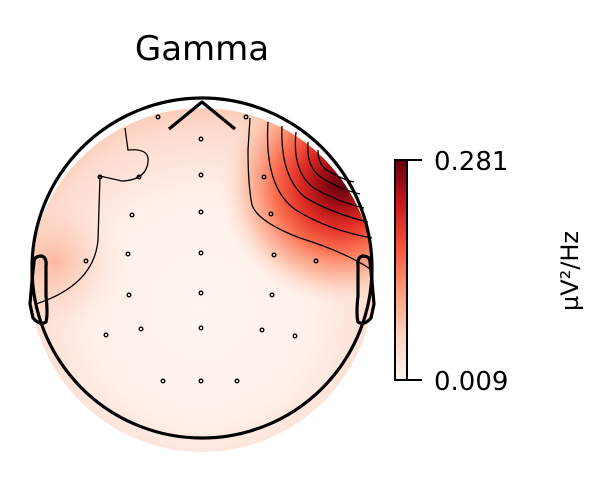 This screenshot has height=484, width=608. Describe the element at coordinates (471, 382) in the screenshot. I see `colorbar-min-label: 0.009` at that location.